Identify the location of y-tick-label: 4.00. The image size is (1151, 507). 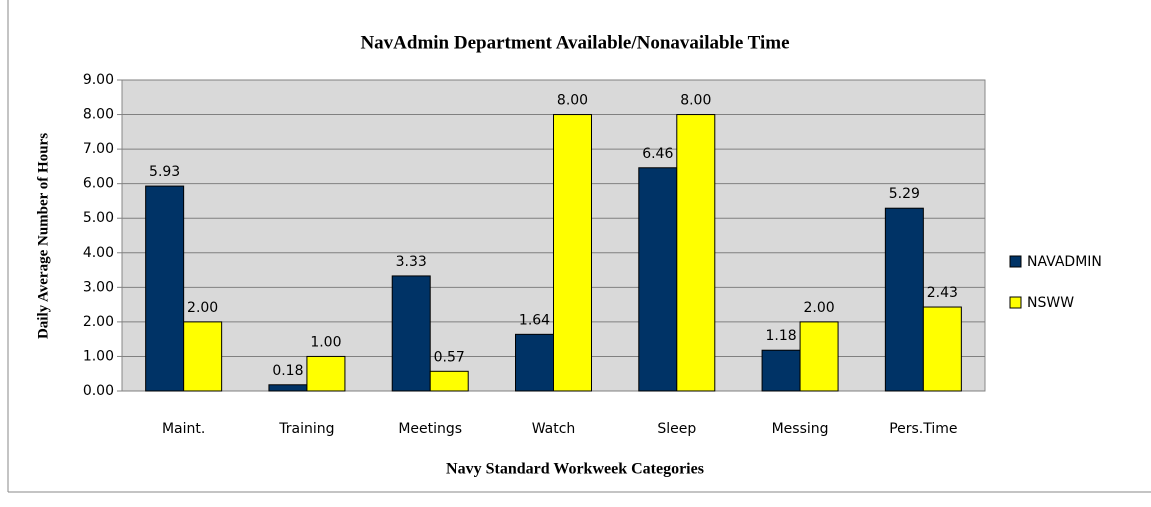
(98, 253).